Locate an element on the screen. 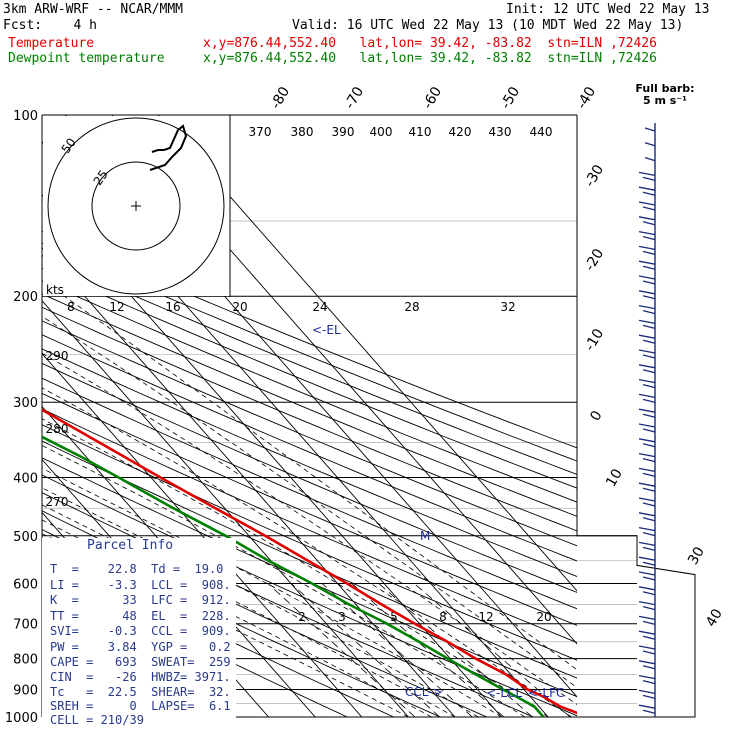  temperature-tick-label: 30 is located at coordinates (696, 555).